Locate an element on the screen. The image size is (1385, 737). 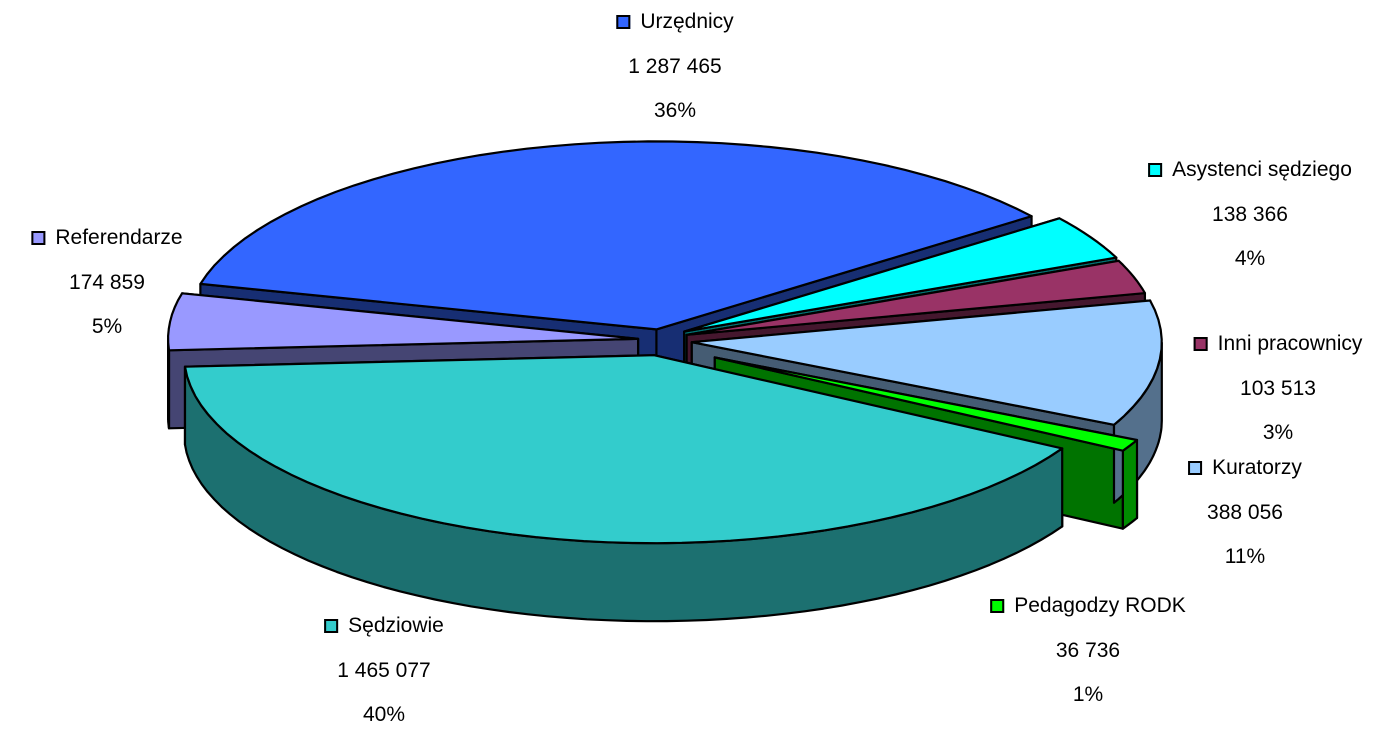
slice-label-5: Sędziowie is located at coordinates (396, 625).